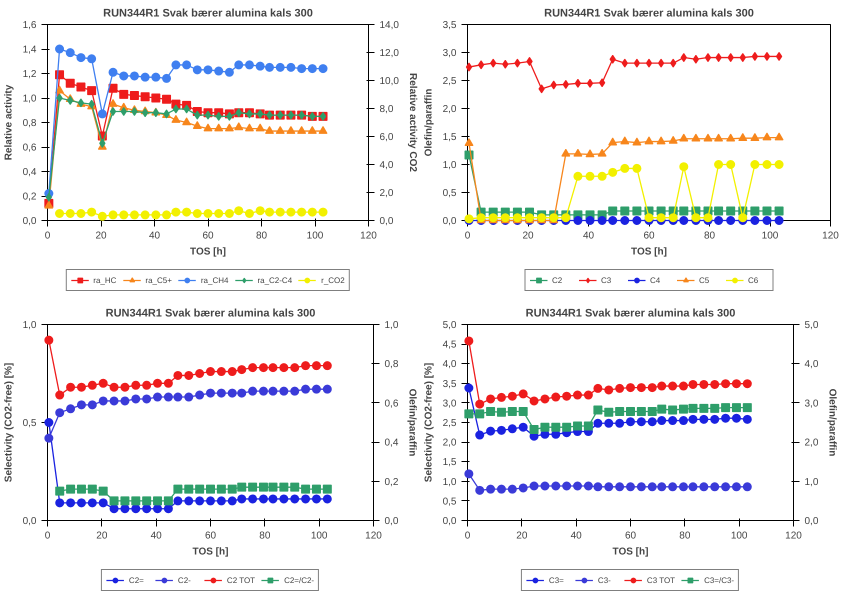  What do you see at coordinates (29, 148) in the screenshot?
I see `y-tick-label: 0,6` at bounding box center [29, 148].